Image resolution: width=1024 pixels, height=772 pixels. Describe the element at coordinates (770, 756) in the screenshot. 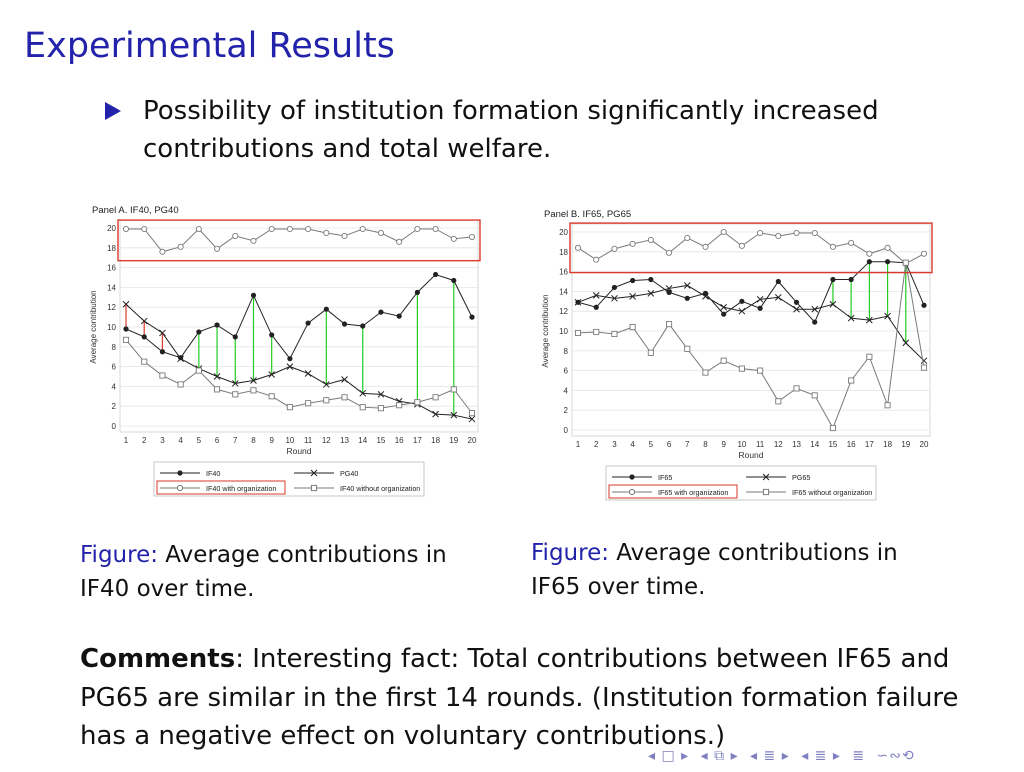

I see `nav-section-icon: ◂ ≣ ▸` at that location.